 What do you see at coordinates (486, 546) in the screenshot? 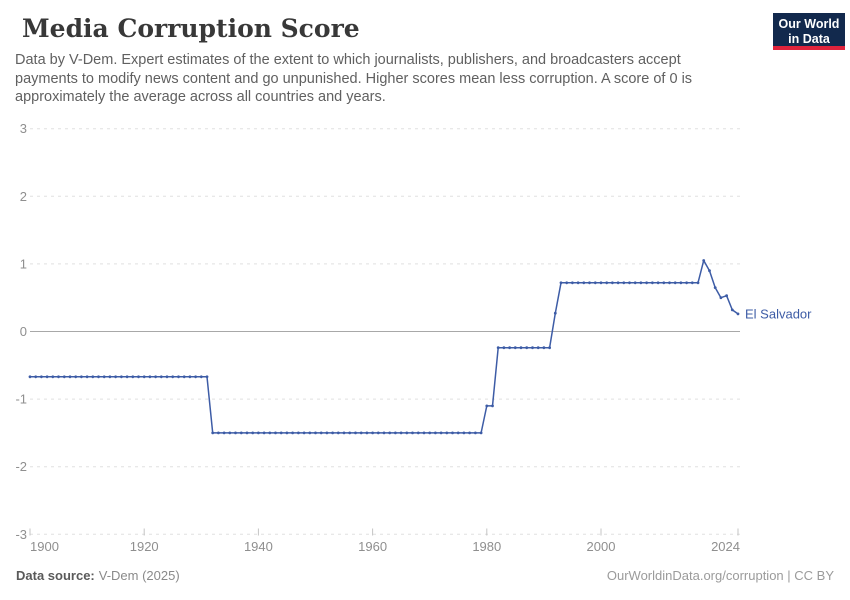
I see `x-axis-tick-label: 1980` at bounding box center [486, 546].